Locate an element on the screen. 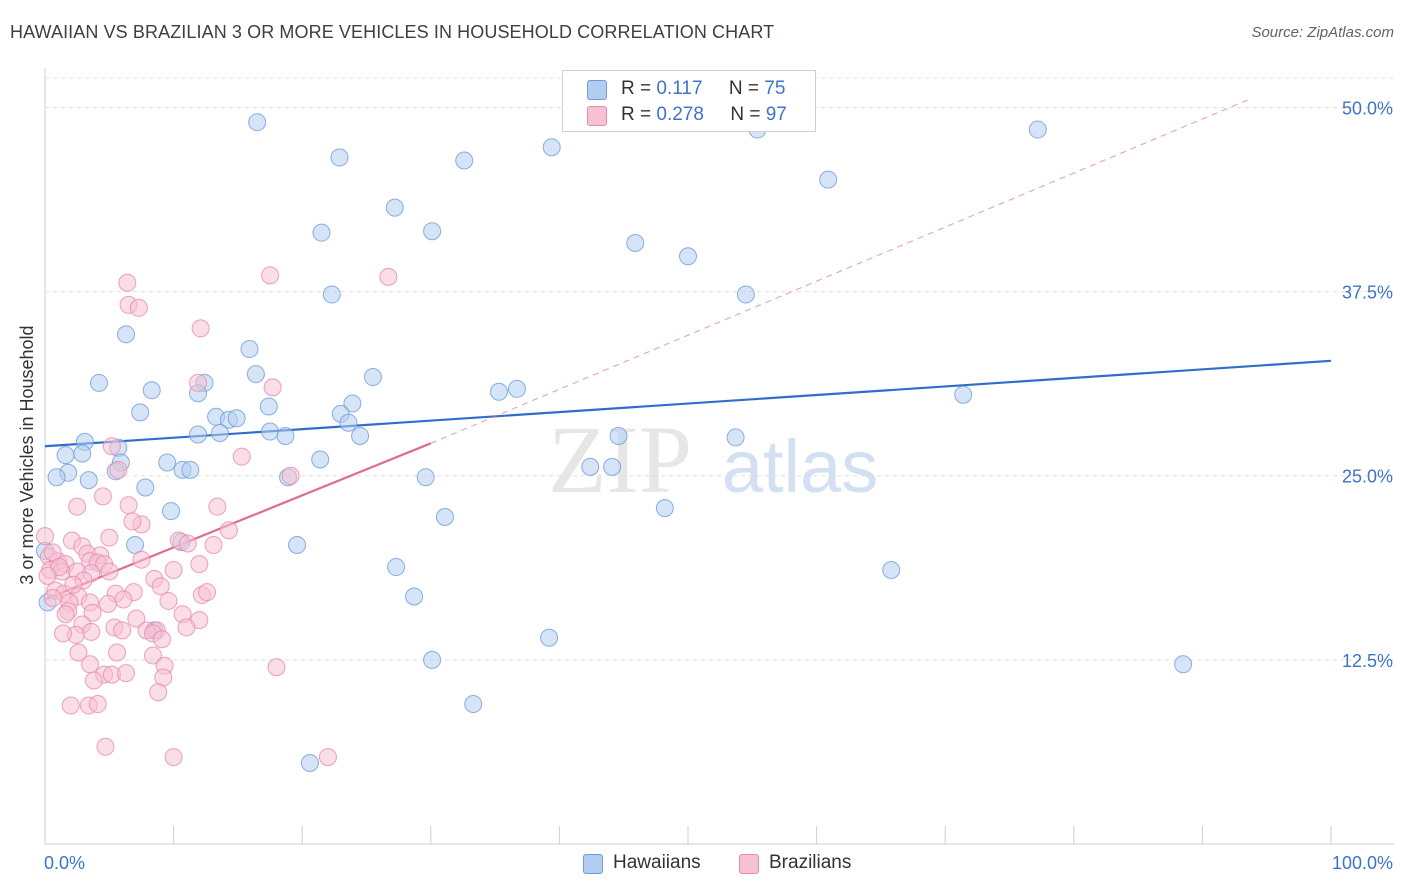 This screenshot has height=892, width=1406. y-tick-label: 37.5% is located at coordinates (1367, 293).